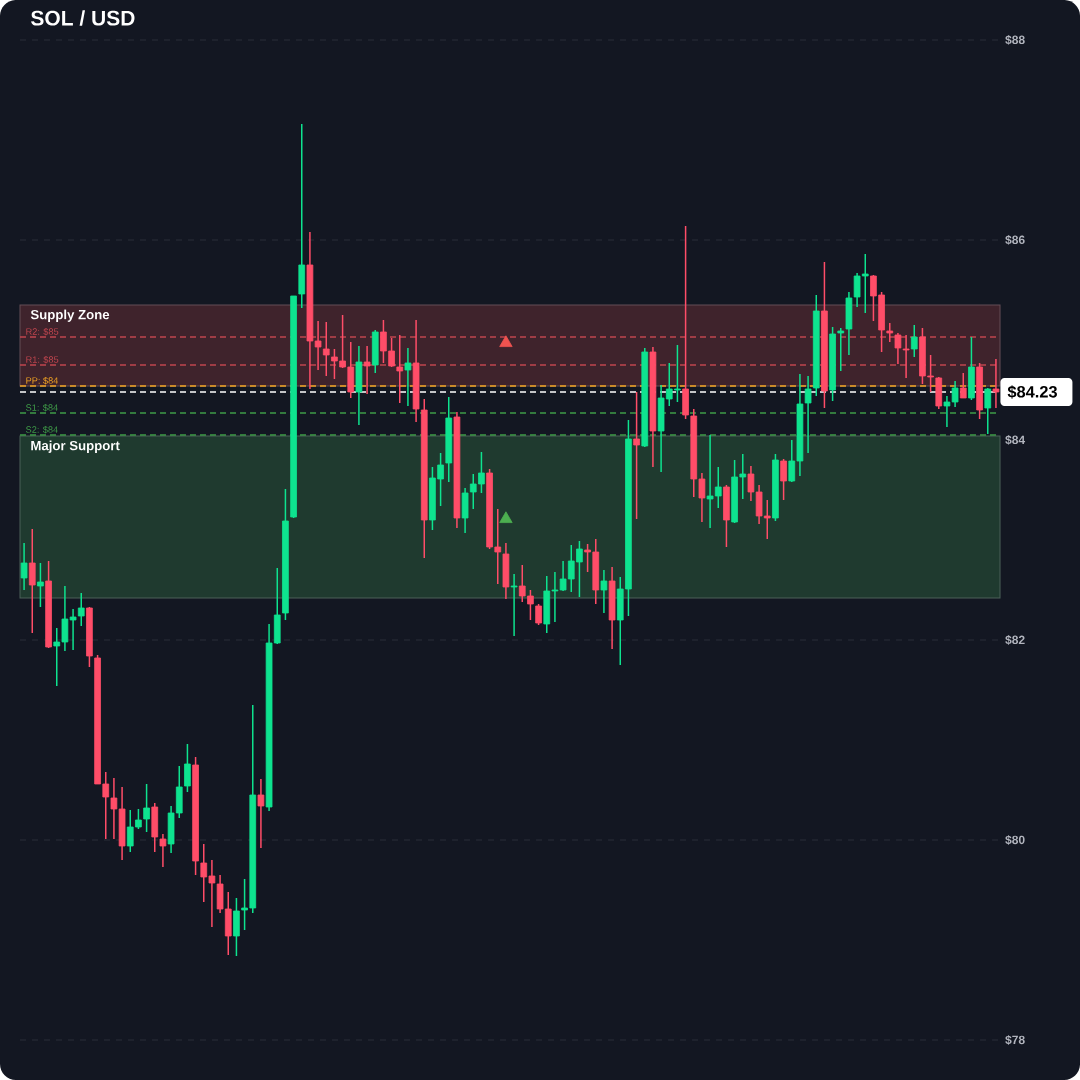 Image resolution: width=1080 pixels, height=1080 pixels. Describe the element at coordinates (42, 331) in the screenshot. I see `ref-line-label: R2: $85` at that location.